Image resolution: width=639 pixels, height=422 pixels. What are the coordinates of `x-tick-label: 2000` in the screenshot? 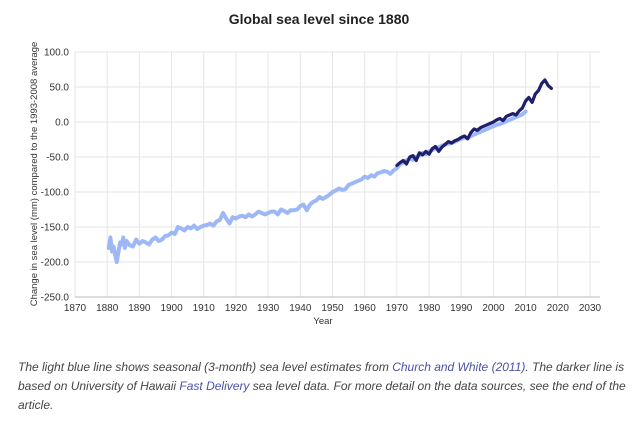 It's located at (493, 308).